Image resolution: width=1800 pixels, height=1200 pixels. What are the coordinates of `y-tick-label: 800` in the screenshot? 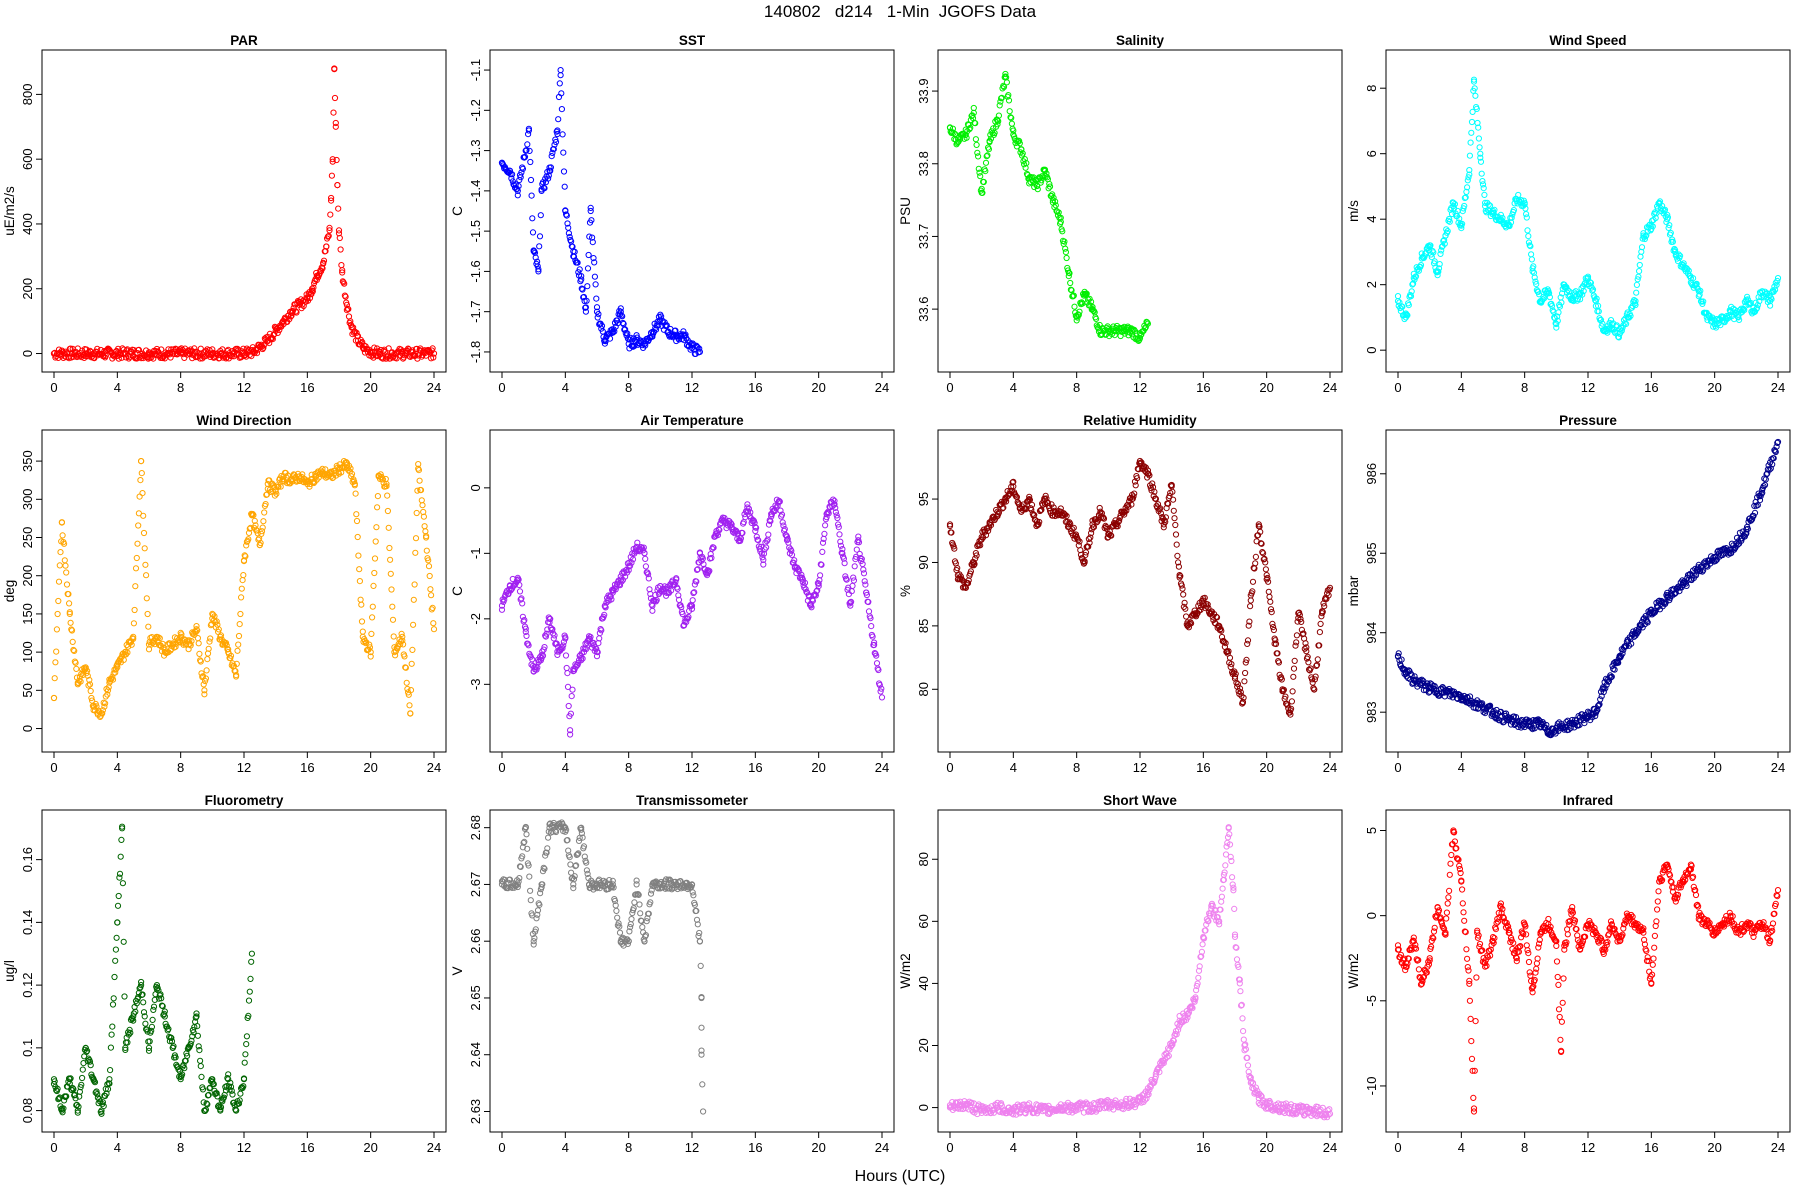 It's located at (27, 95).